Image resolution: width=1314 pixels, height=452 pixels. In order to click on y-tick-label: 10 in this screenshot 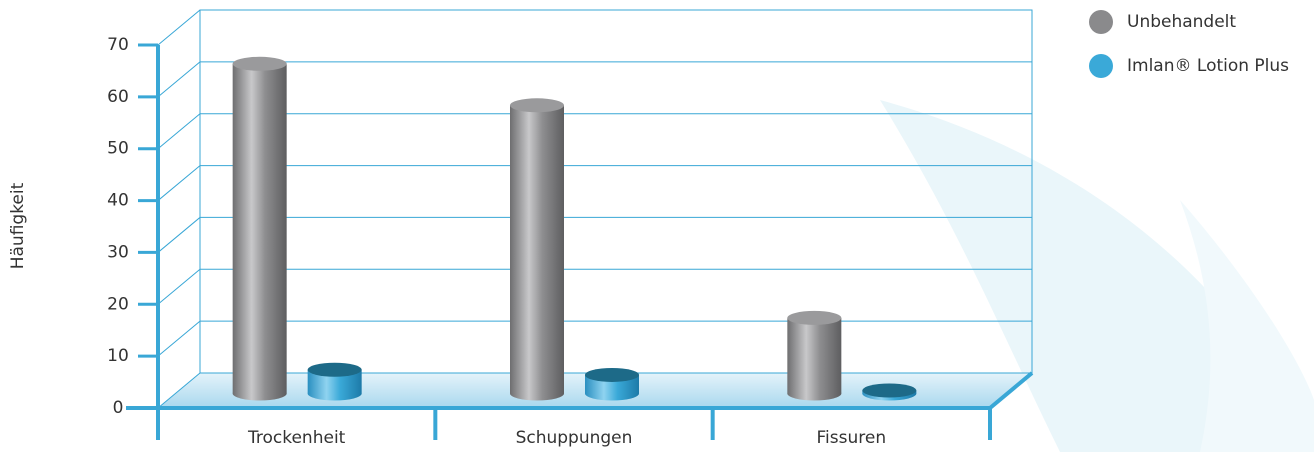, I will do `click(118, 356)`.